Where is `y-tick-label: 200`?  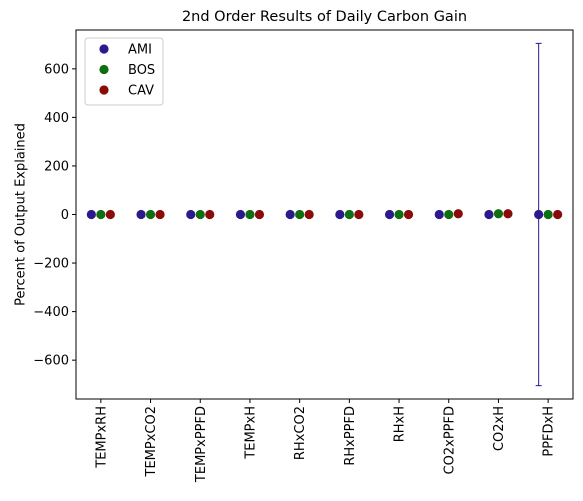
y-tick-label: 200 is located at coordinates (56, 166).